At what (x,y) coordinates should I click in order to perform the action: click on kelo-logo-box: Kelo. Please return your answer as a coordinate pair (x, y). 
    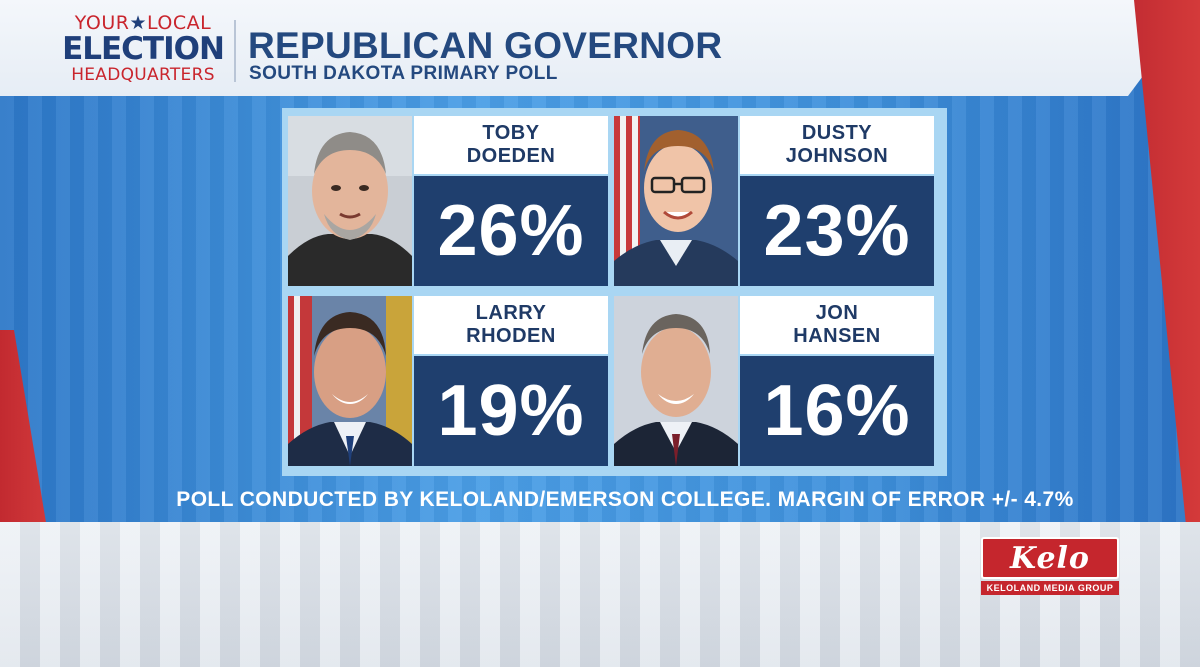
    Looking at the image, I should click on (1050, 558).